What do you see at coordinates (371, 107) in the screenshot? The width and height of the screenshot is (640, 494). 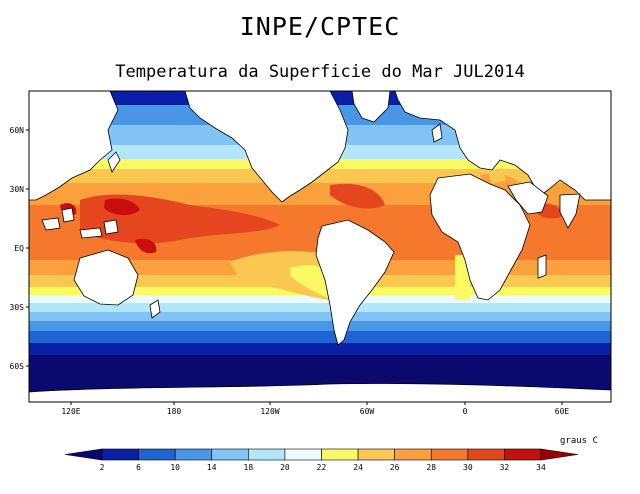 I see `greenland-landmass` at bounding box center [371, 107].